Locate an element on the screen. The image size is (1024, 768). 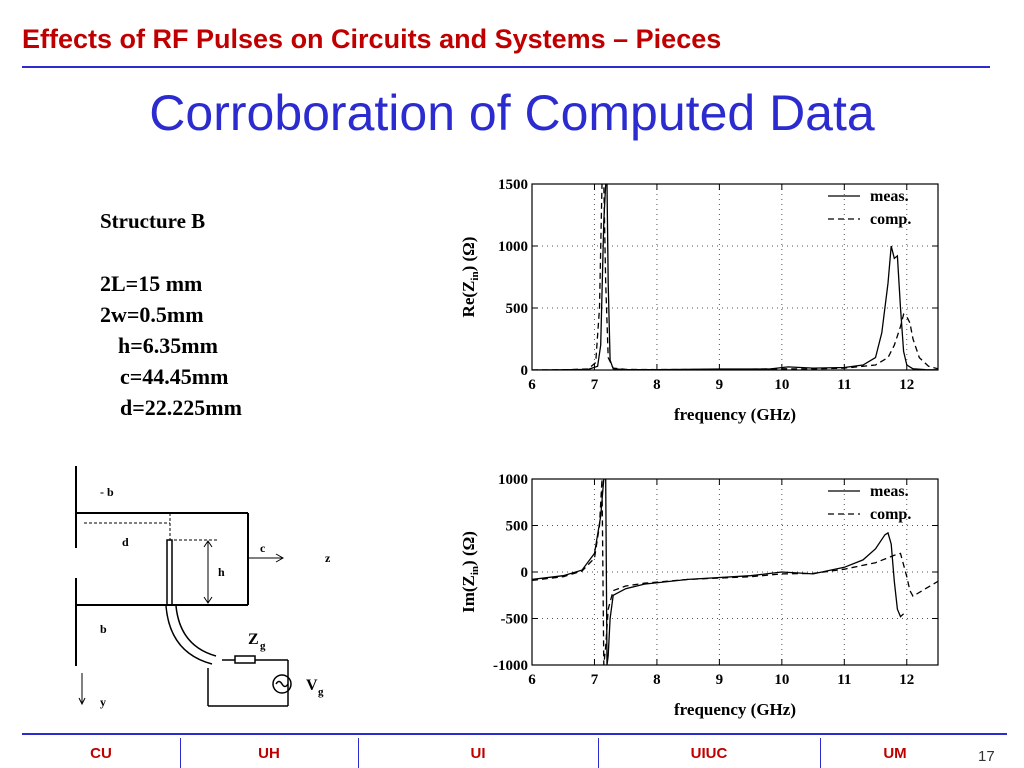
label-zg: Z is located at coordinates (253, 639).